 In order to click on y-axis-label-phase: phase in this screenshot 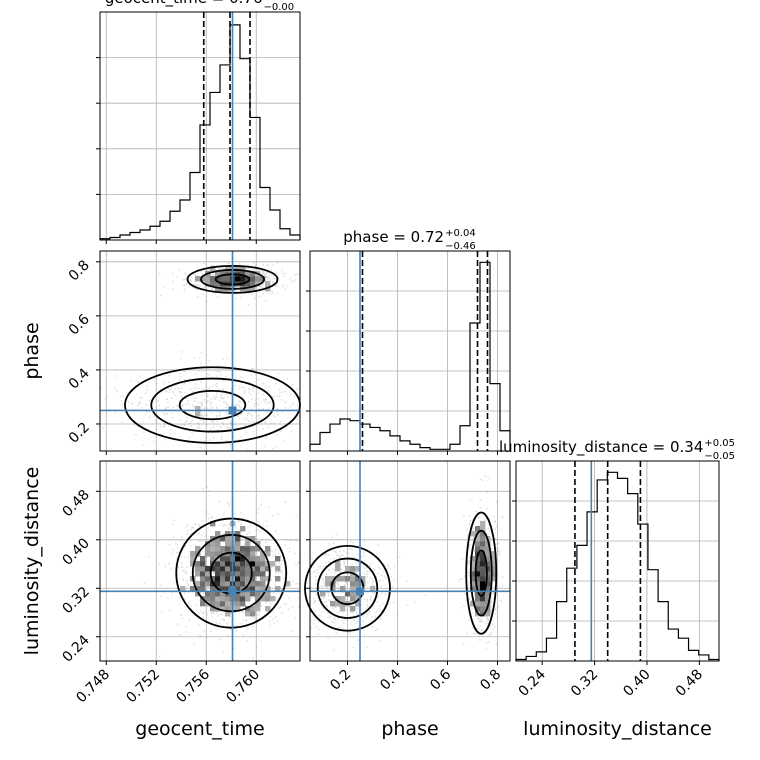, I will do `click(32, 350)`.